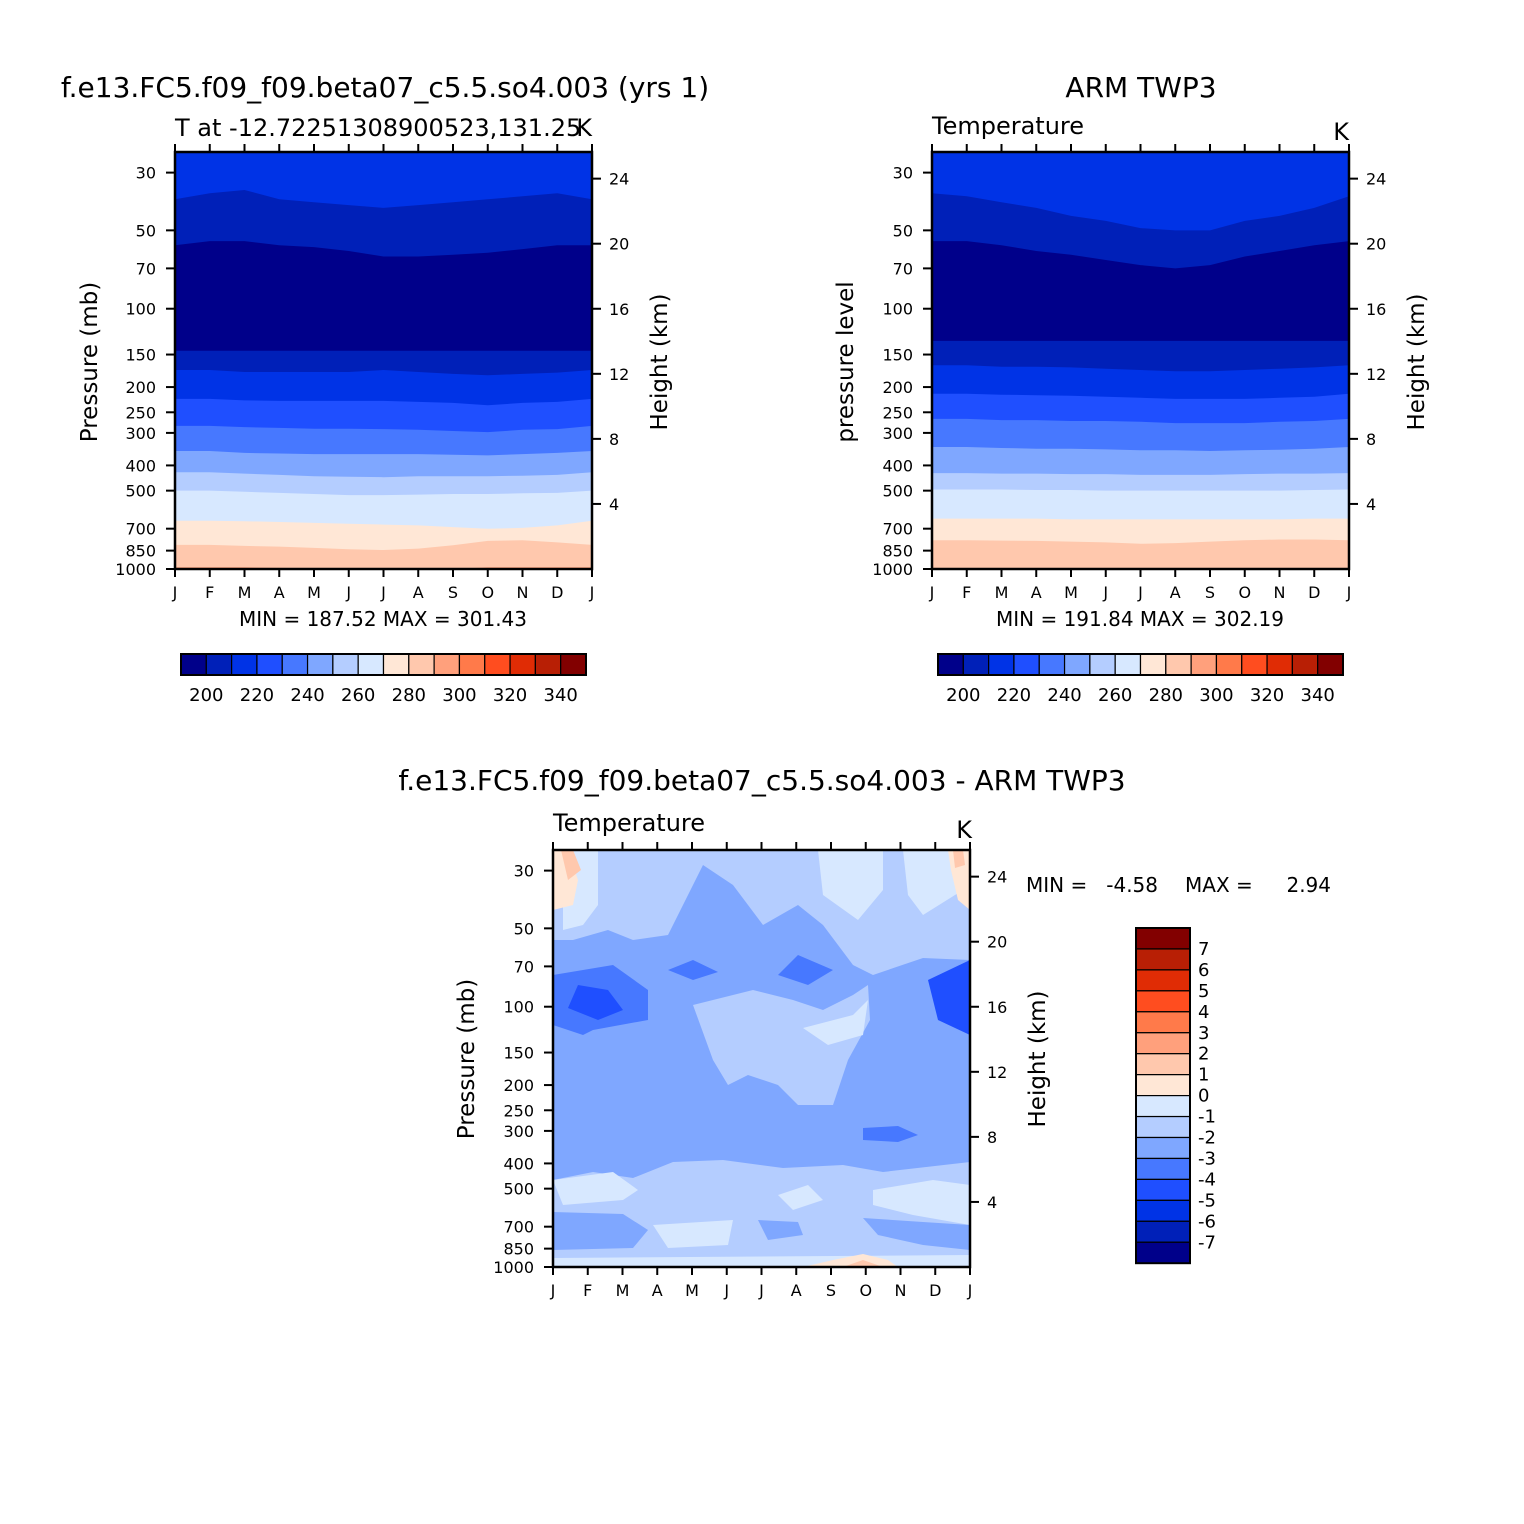 The height and width of the screenshot is (1524, 1524). I want to click on diff-ytick-right-label: 12, so click(997, 1072).